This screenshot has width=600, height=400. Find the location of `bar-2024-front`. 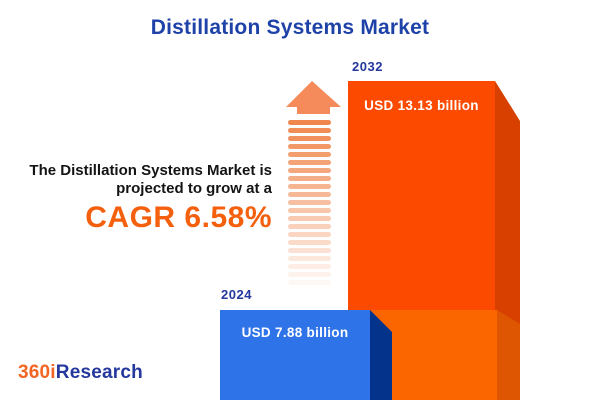

bar-2024-front is located at coordinates (295, 355).